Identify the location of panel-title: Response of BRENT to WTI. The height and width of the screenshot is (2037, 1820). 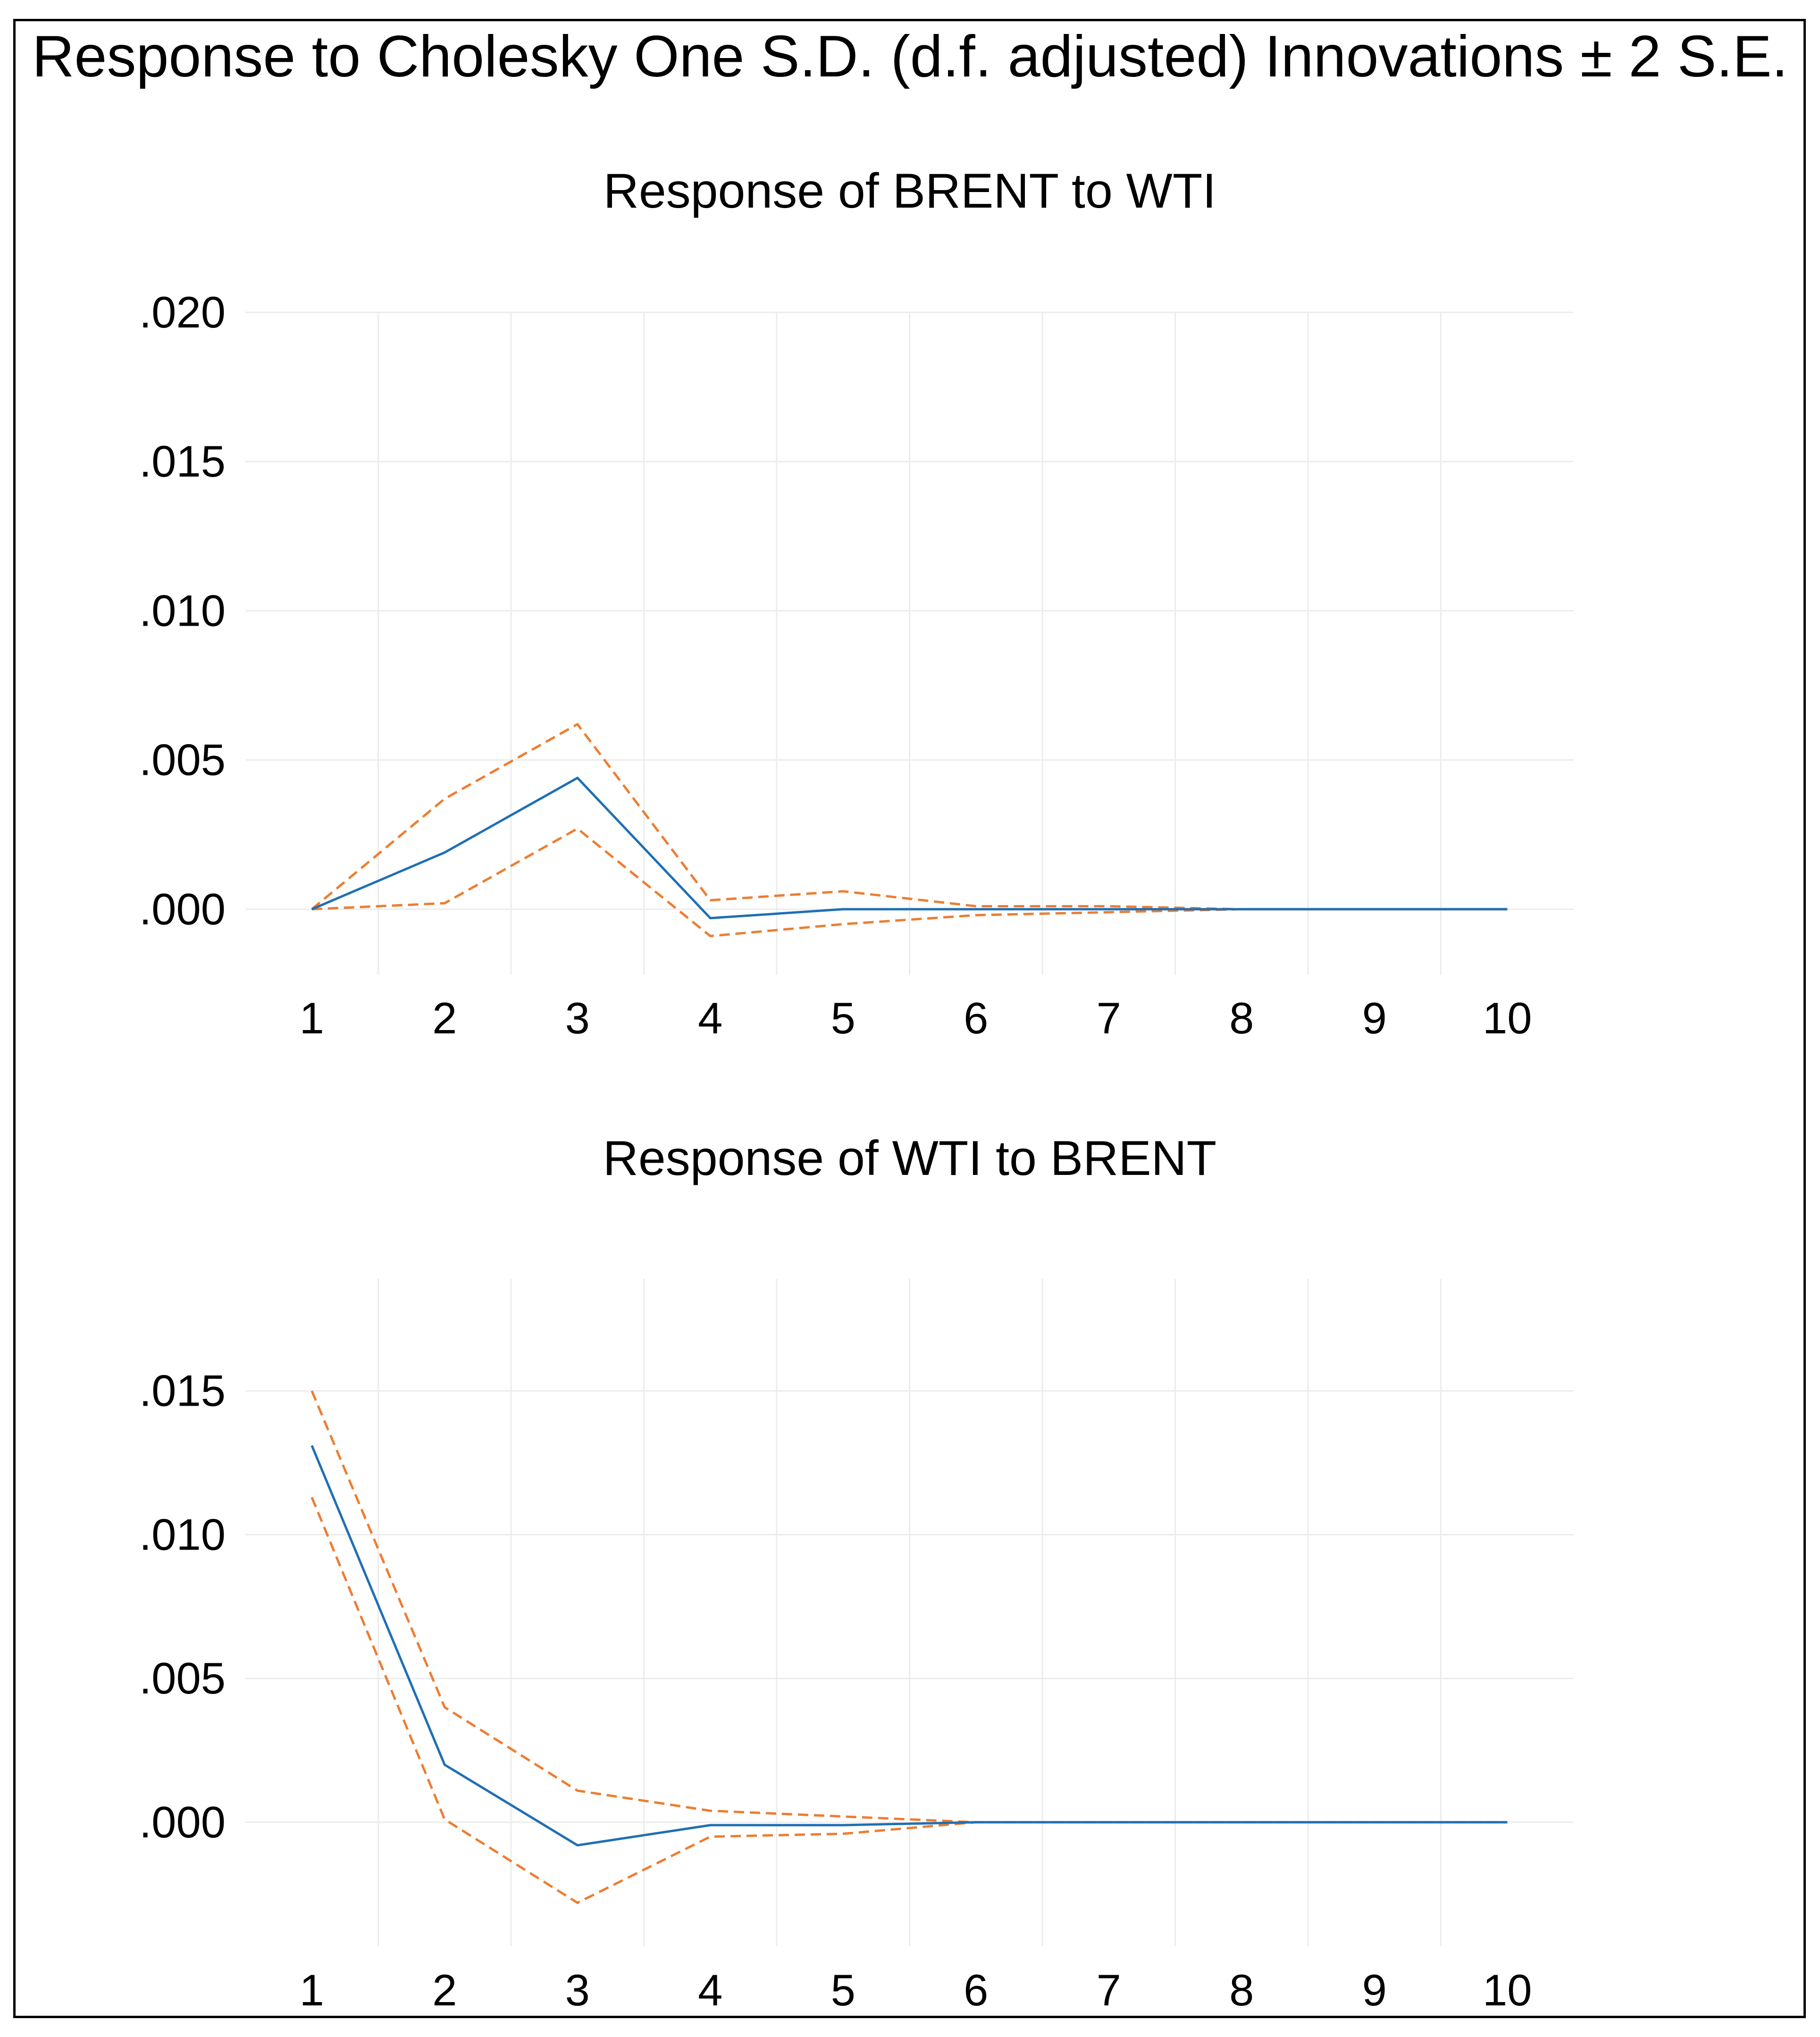
(910, 191).